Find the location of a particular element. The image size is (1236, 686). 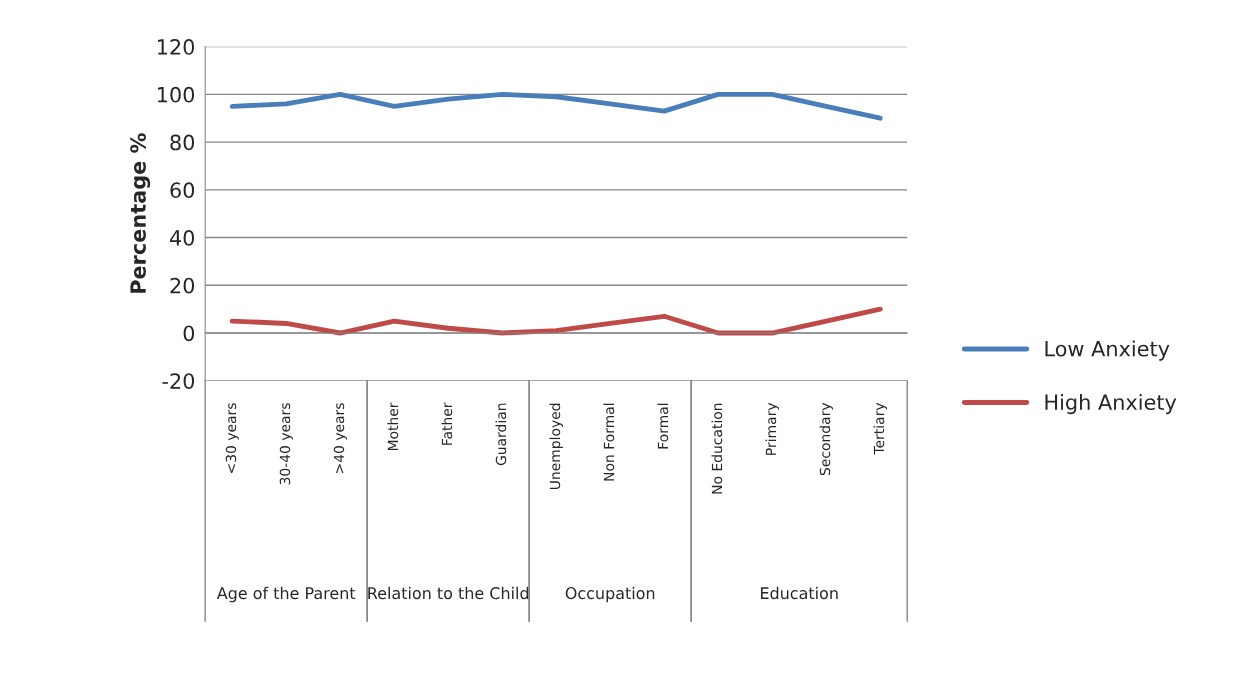

text: Occupation is located at coordinates (610, 594).